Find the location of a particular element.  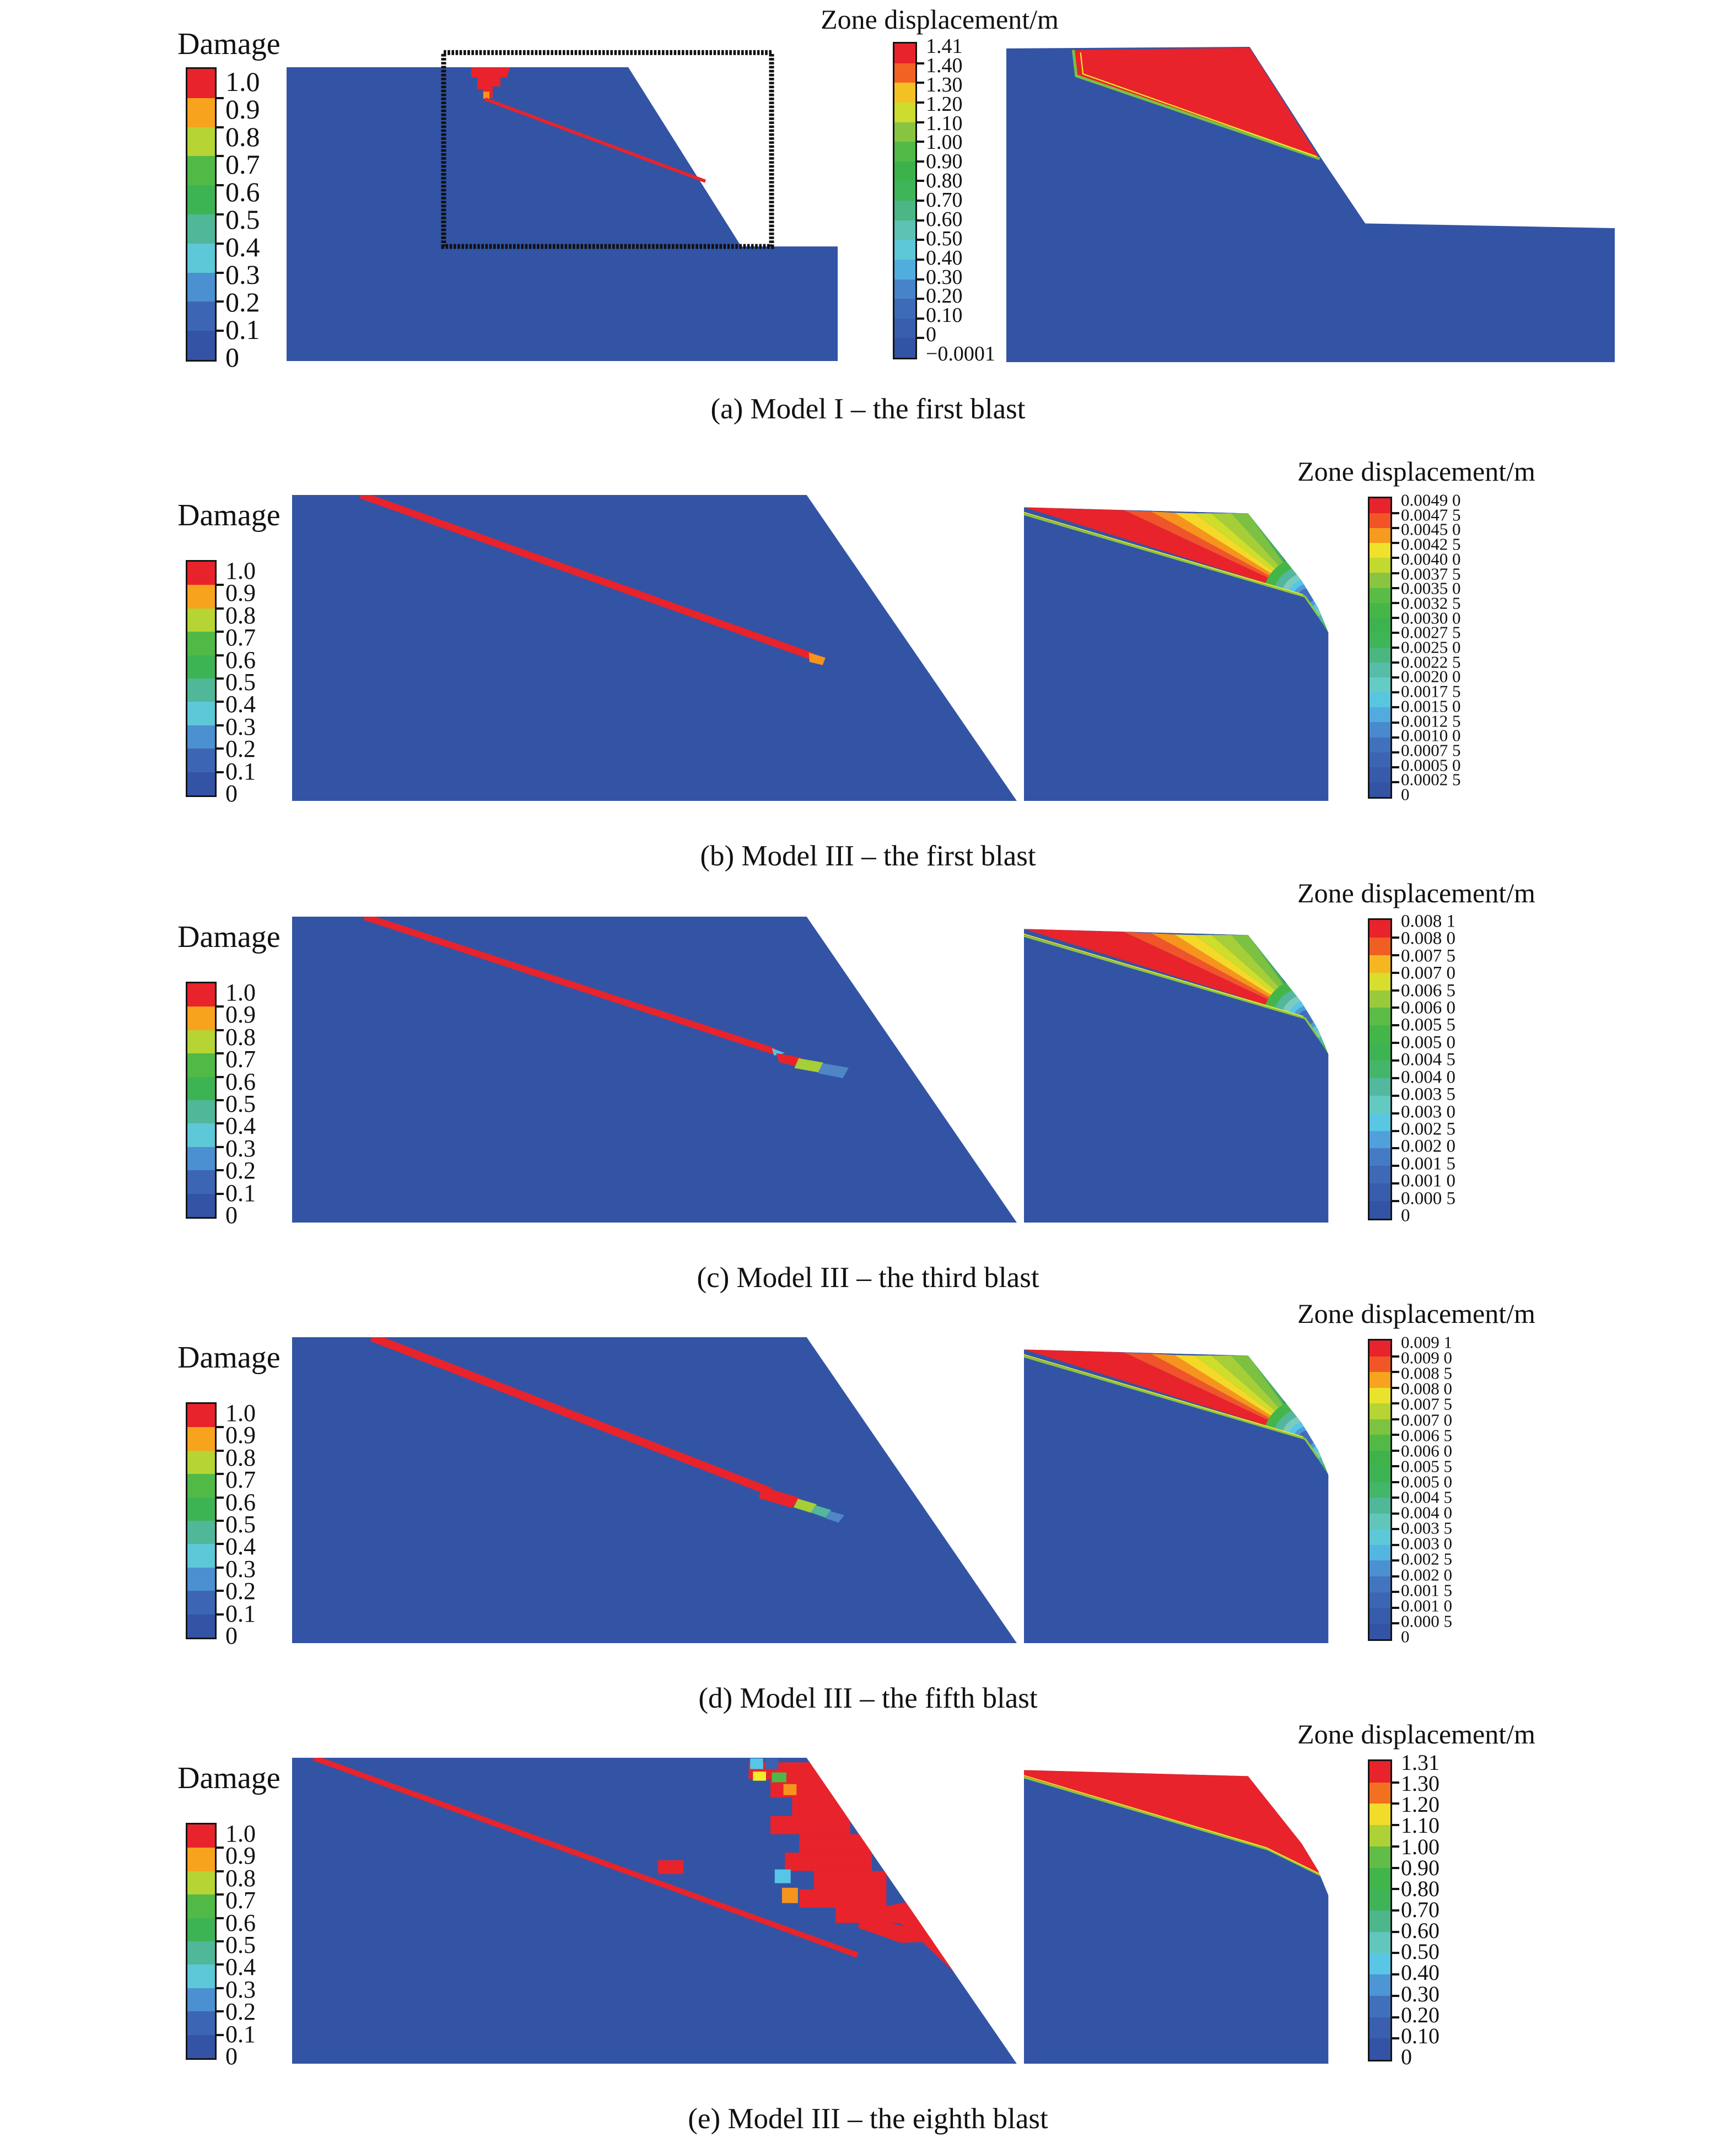

slip-tip-red is located at coordinates (789, 1060).